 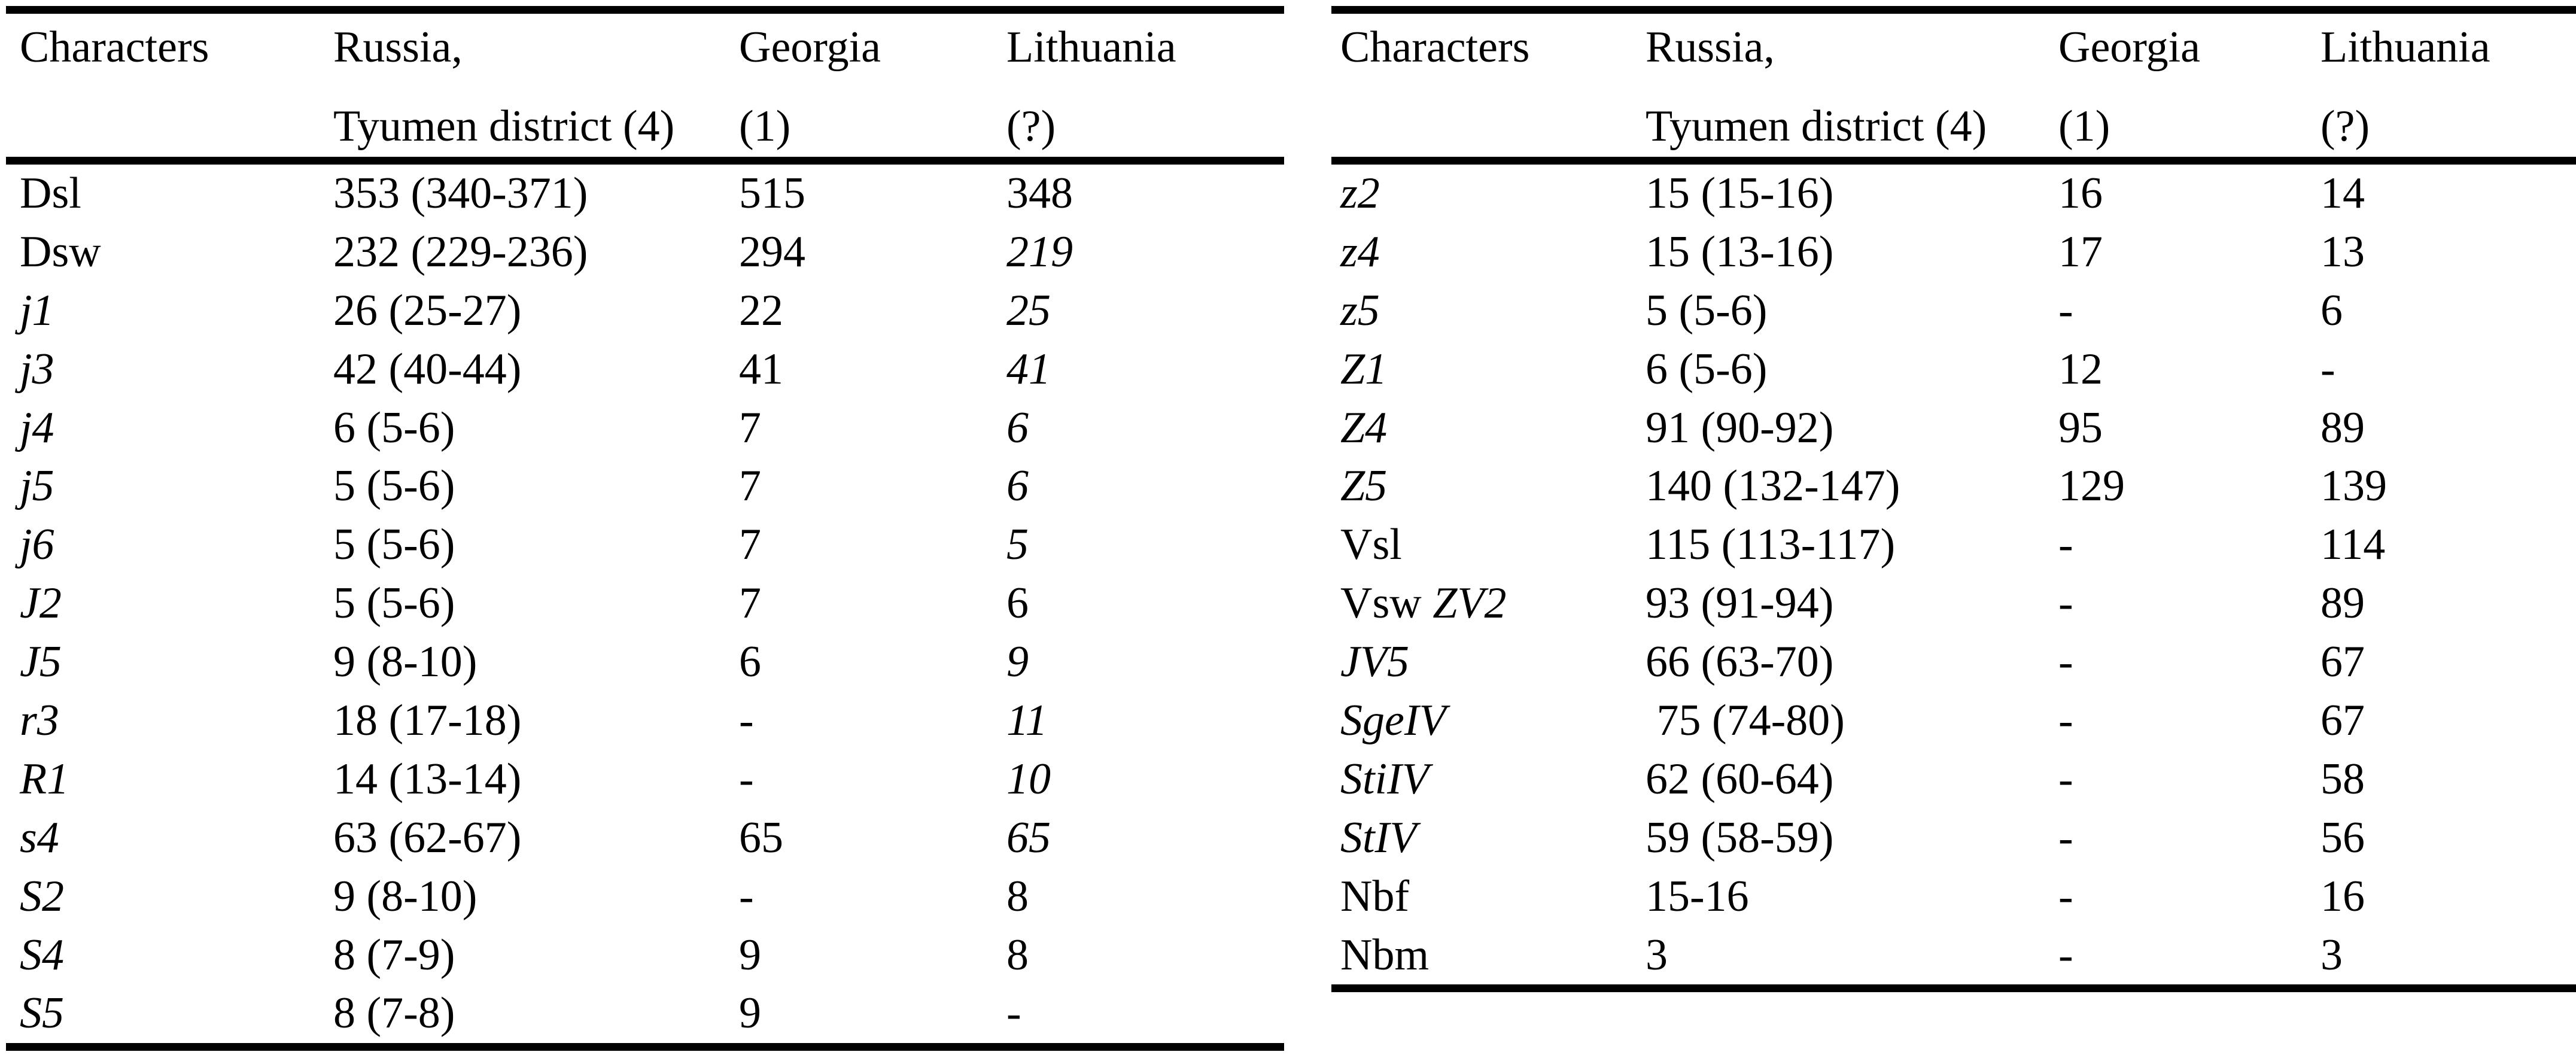 I want to click on russia-value: 15 (15-16), so click(x=1740, y=193).